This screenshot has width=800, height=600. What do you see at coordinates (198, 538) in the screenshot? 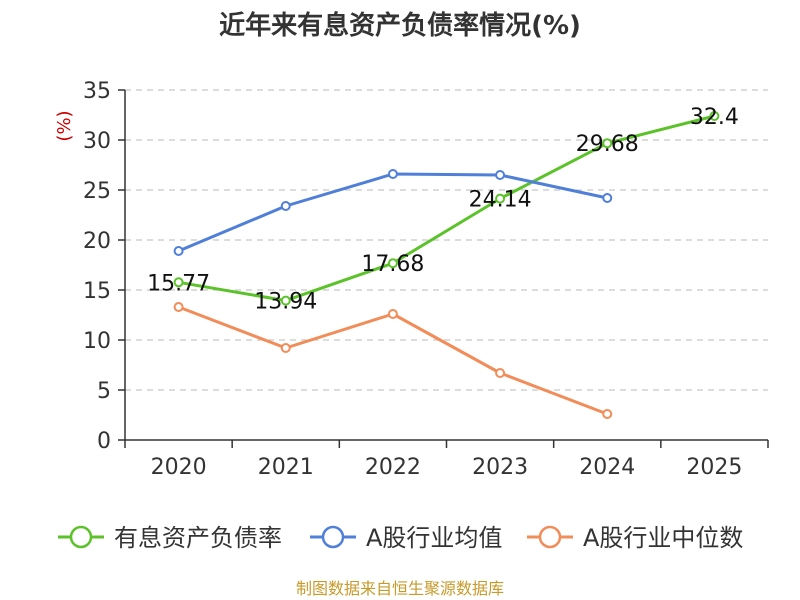
I see `legend-label: 有息资产负债率` at bounding box center [198, 538].